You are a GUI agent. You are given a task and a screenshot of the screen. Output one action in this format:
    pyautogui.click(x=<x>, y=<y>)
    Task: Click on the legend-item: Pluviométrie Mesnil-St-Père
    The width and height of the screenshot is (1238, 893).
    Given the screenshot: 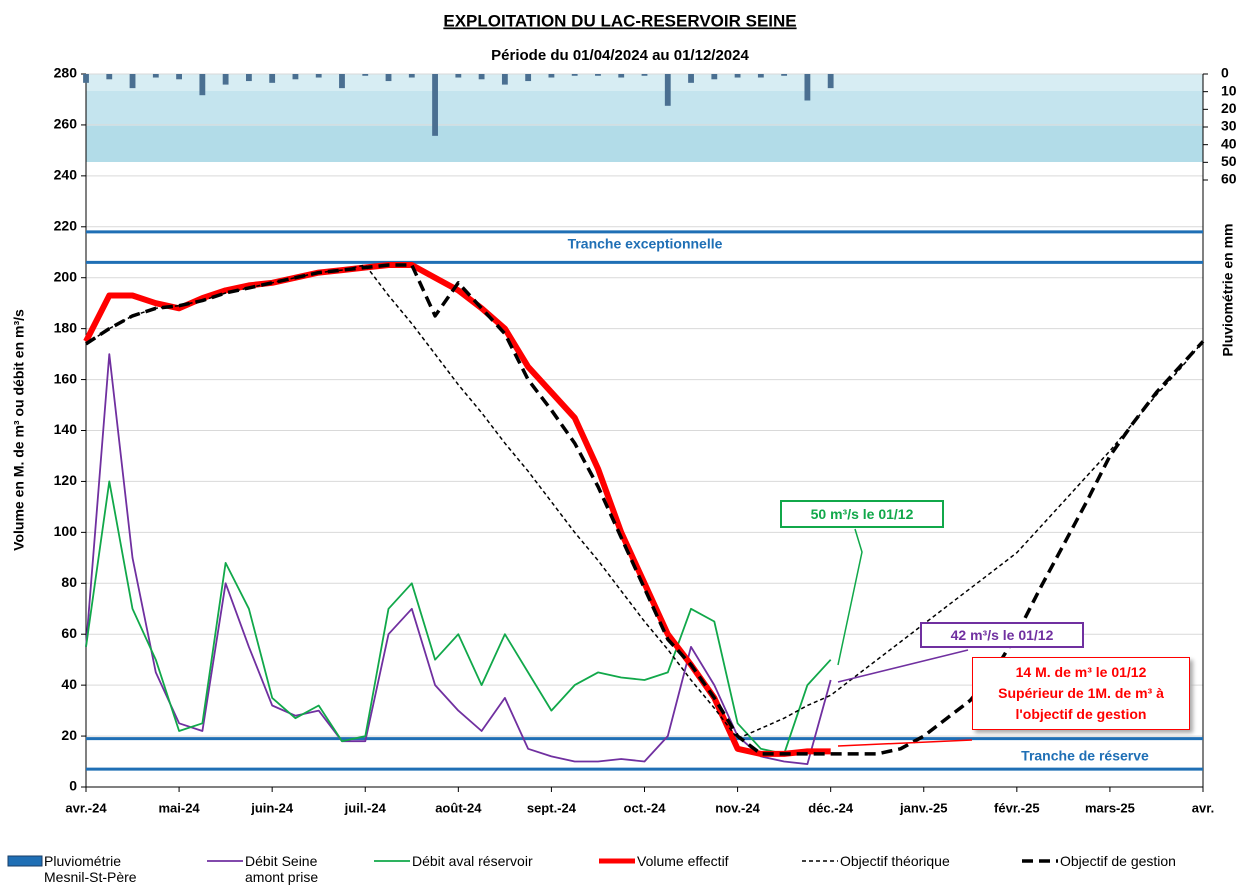 What is the action you would take?
    pyautogui.click(x=79, y=869)
    